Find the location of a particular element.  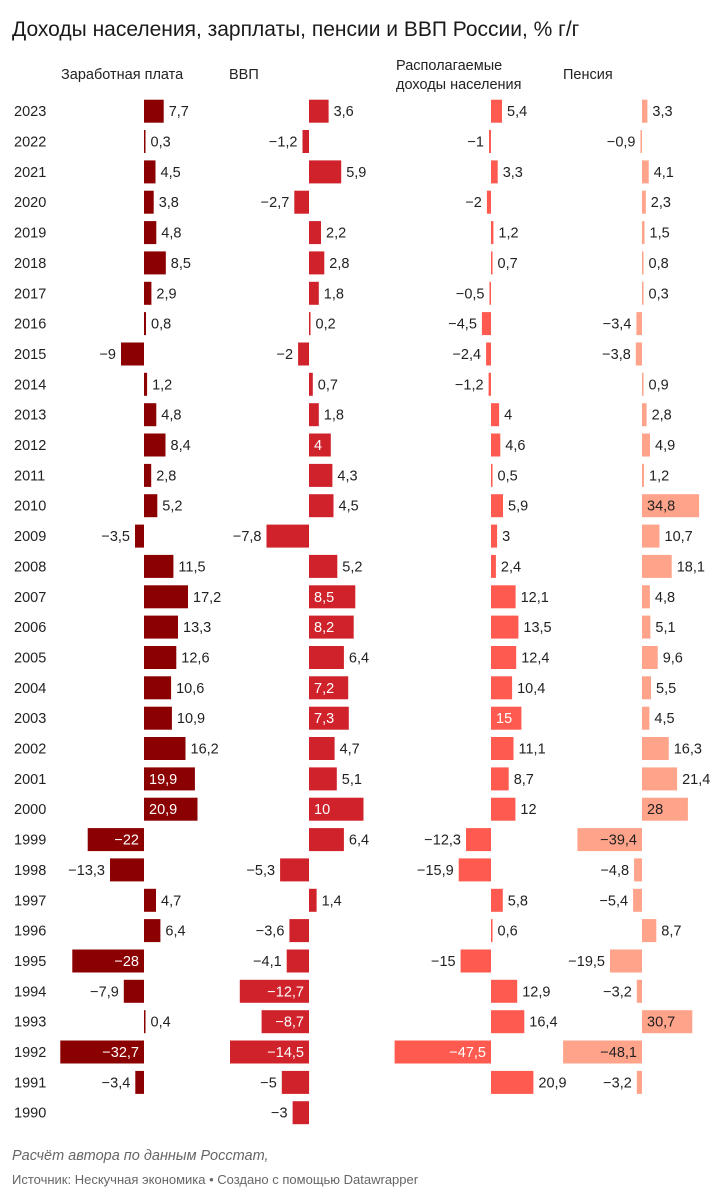

bar-s3-1997 is located at coordinates (637, 900).